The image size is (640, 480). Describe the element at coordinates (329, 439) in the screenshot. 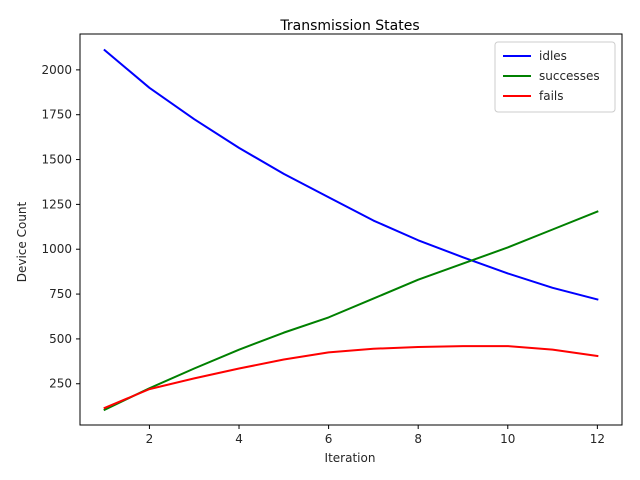

I see `x-tick-label: 6` at that location.